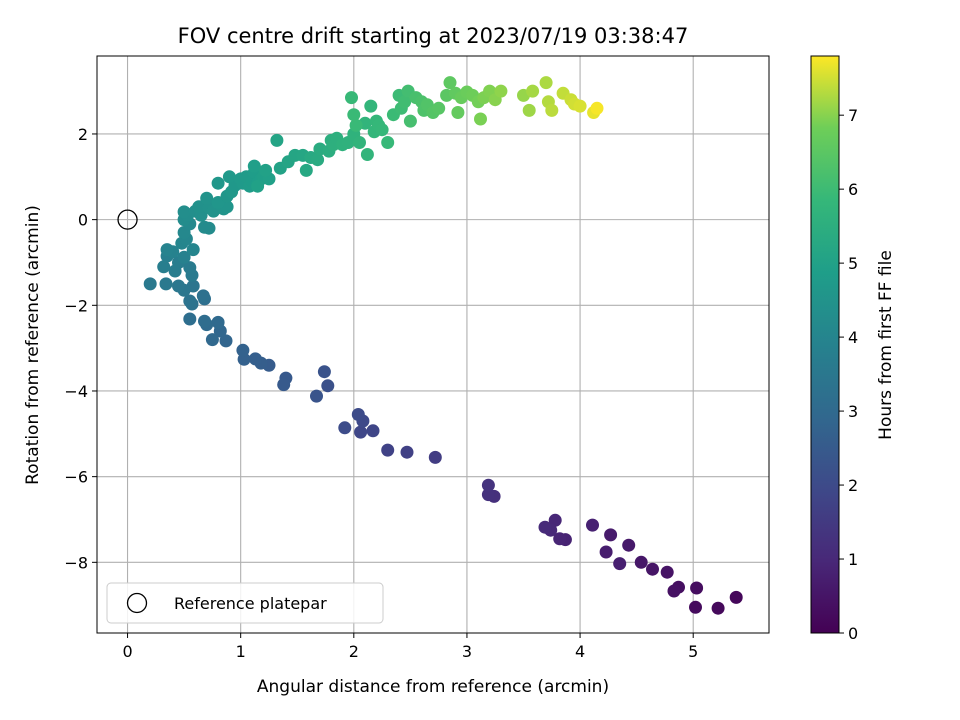 This screenshot has width=960, height=720. I want to click on legend-box, so click(245, 603).